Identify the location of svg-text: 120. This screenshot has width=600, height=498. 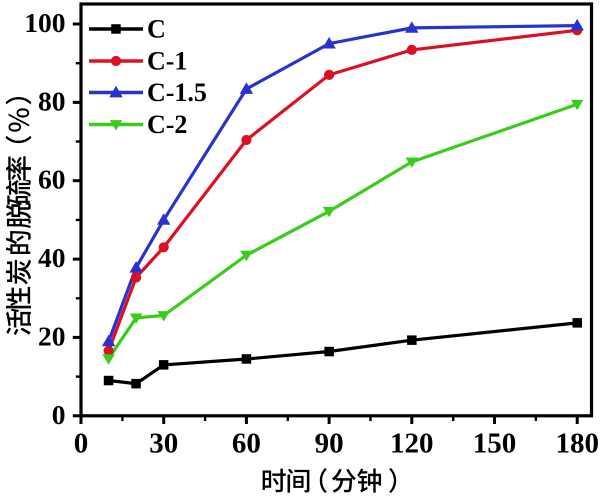
(412, 443).